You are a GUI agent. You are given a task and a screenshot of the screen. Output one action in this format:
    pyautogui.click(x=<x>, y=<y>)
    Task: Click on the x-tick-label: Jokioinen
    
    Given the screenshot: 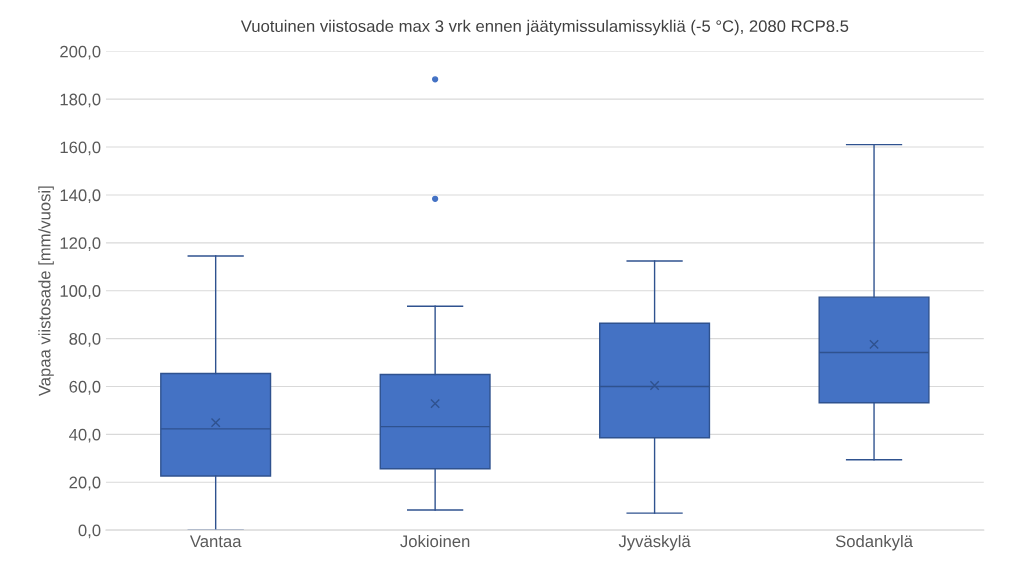 What is the action you would take?
    pyautogui.click(x=435, y=541)
    